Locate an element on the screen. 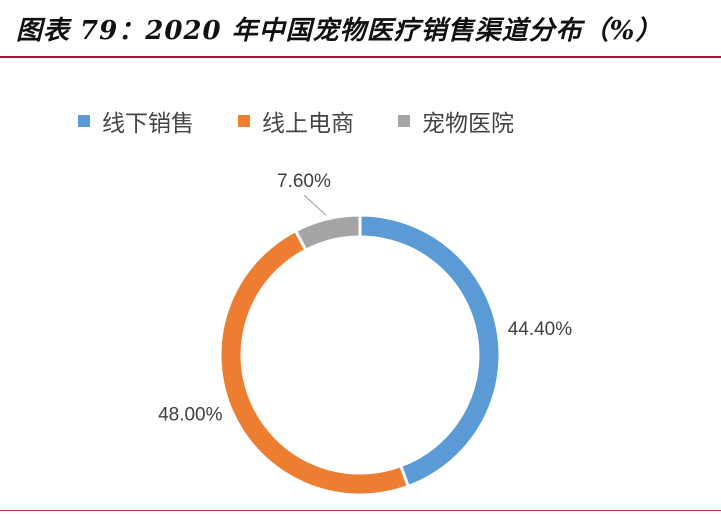 The height and width of the screenshot is (515, 721). leader-line-hospital is located at coordinates (315, 205).